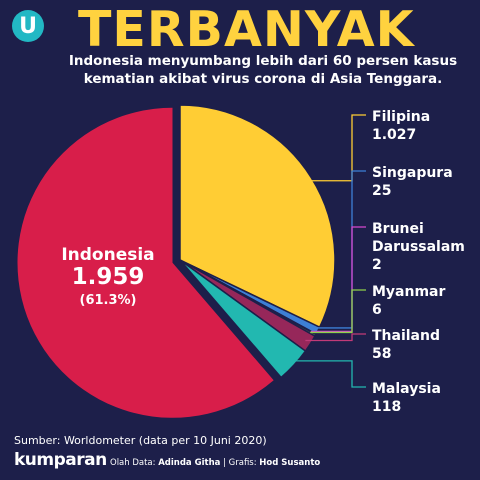  Describe the element at coordinates (406, 336) in the screenshot. I see `slice-label-thailand-0: Thailand` at that location.